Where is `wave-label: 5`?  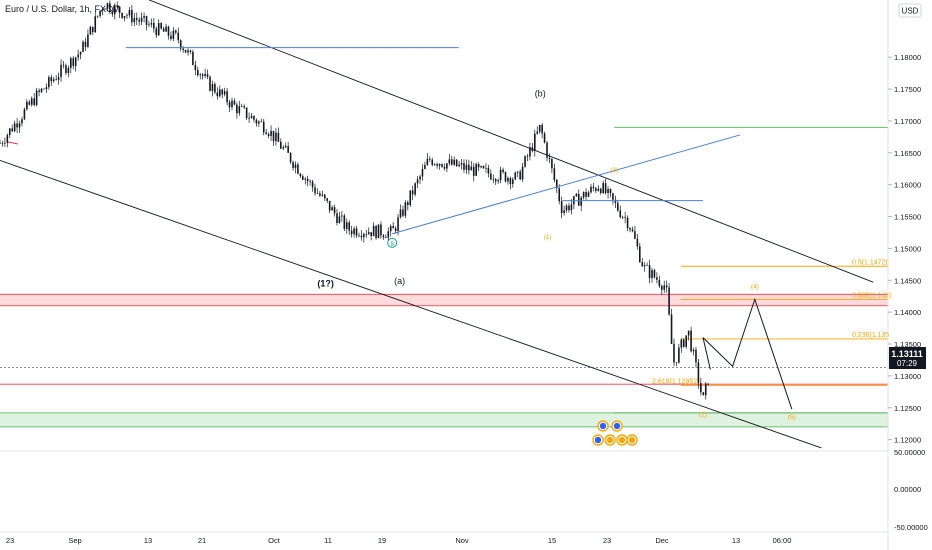
wave-label: 5 is located at coordinates (392, 244).